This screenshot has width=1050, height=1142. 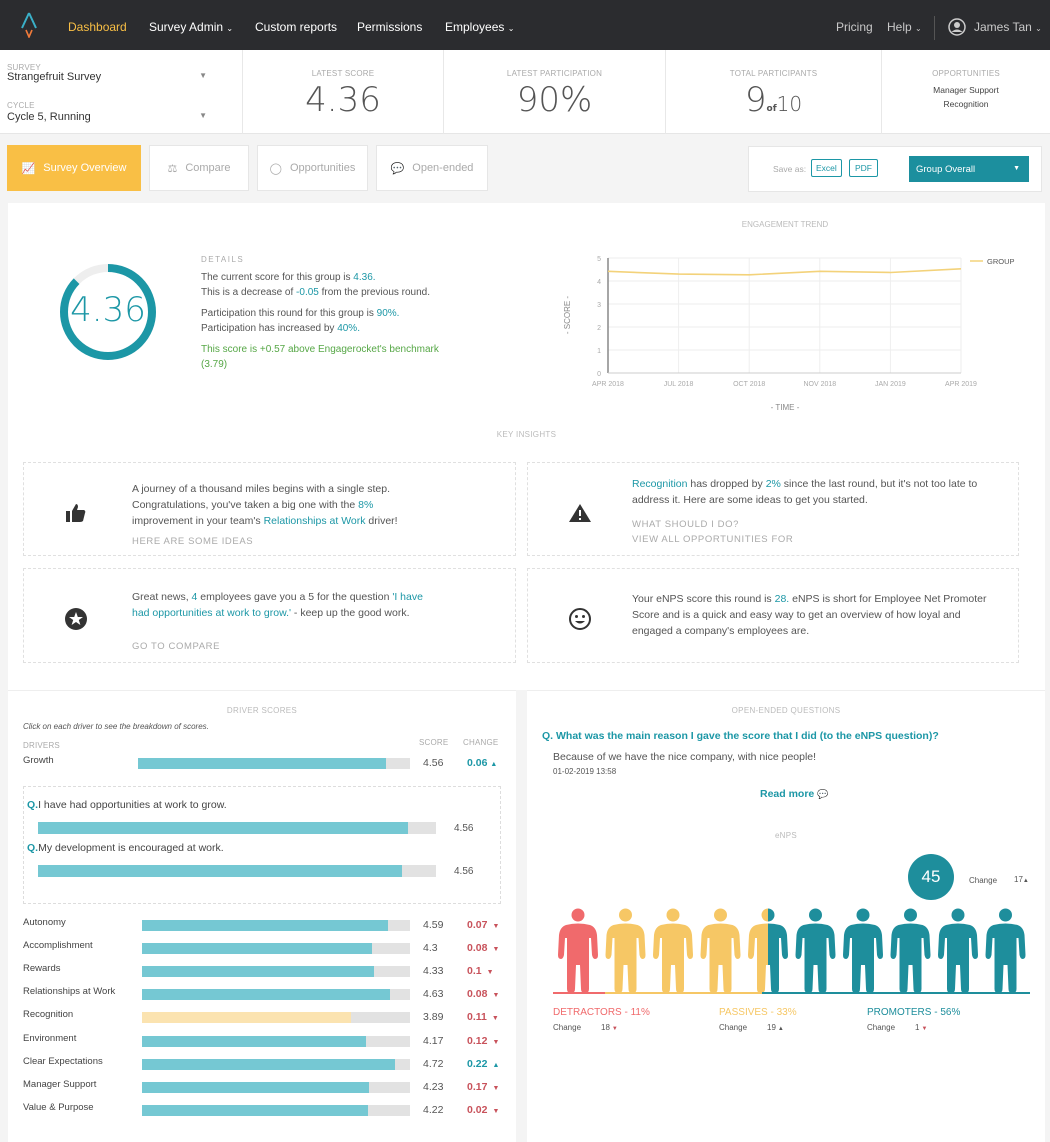 I want to click on y-axis-label: - SCORE -, so click(x=567, y=315).